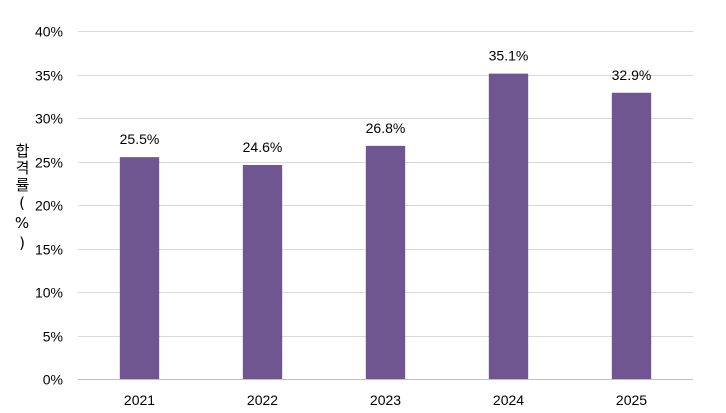 This screenshot has height=413, width=726. I want to click on y-axis-title: 합격률(%), so click(22, 198).